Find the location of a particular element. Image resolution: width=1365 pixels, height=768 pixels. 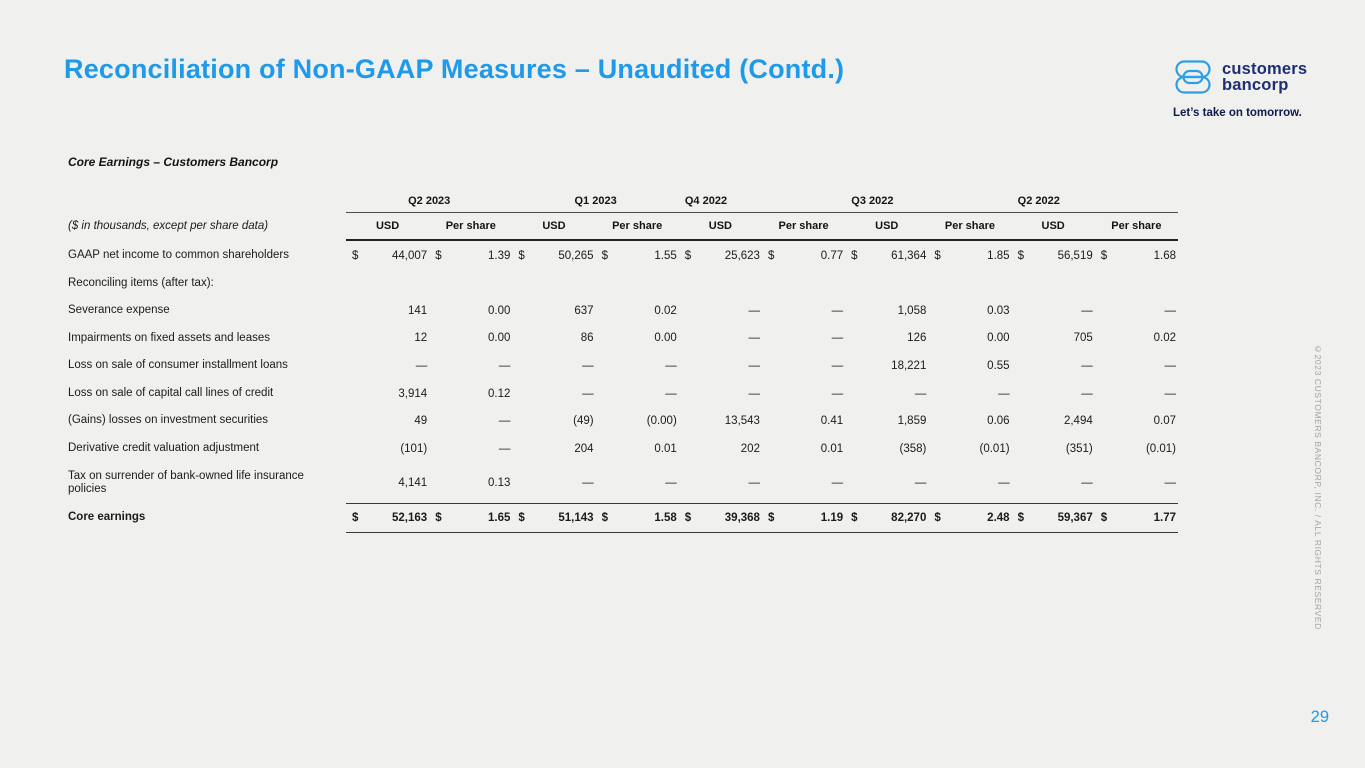

table-cell: $1.68 is located at coordinates (1136, 255).